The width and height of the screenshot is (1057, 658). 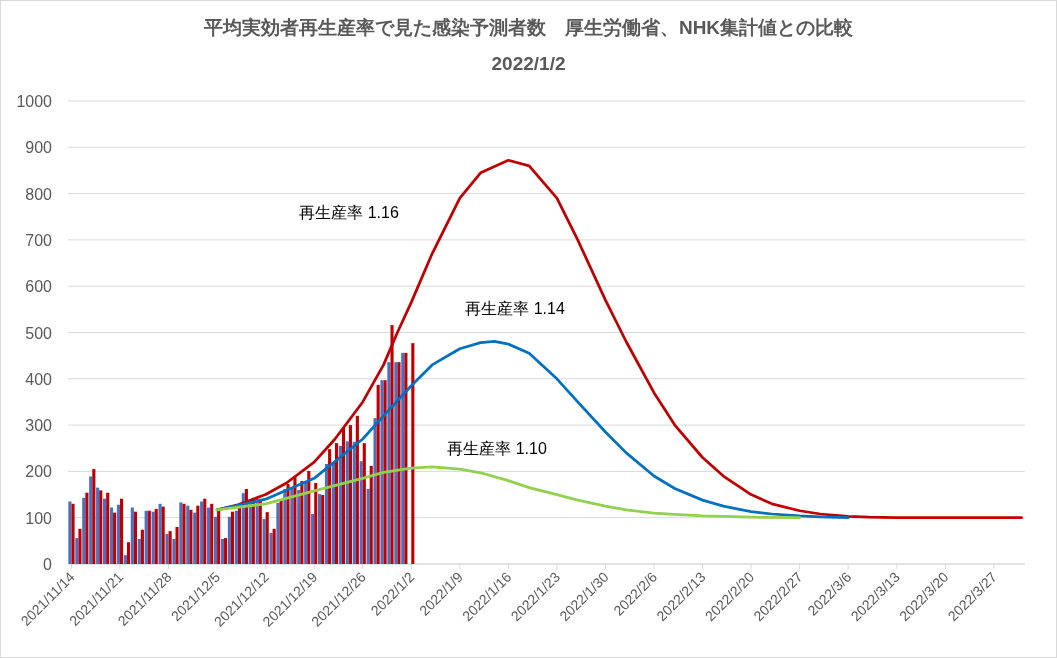 I want to click on annotation: 再生産率 1.16, so click(x=349, y=212).